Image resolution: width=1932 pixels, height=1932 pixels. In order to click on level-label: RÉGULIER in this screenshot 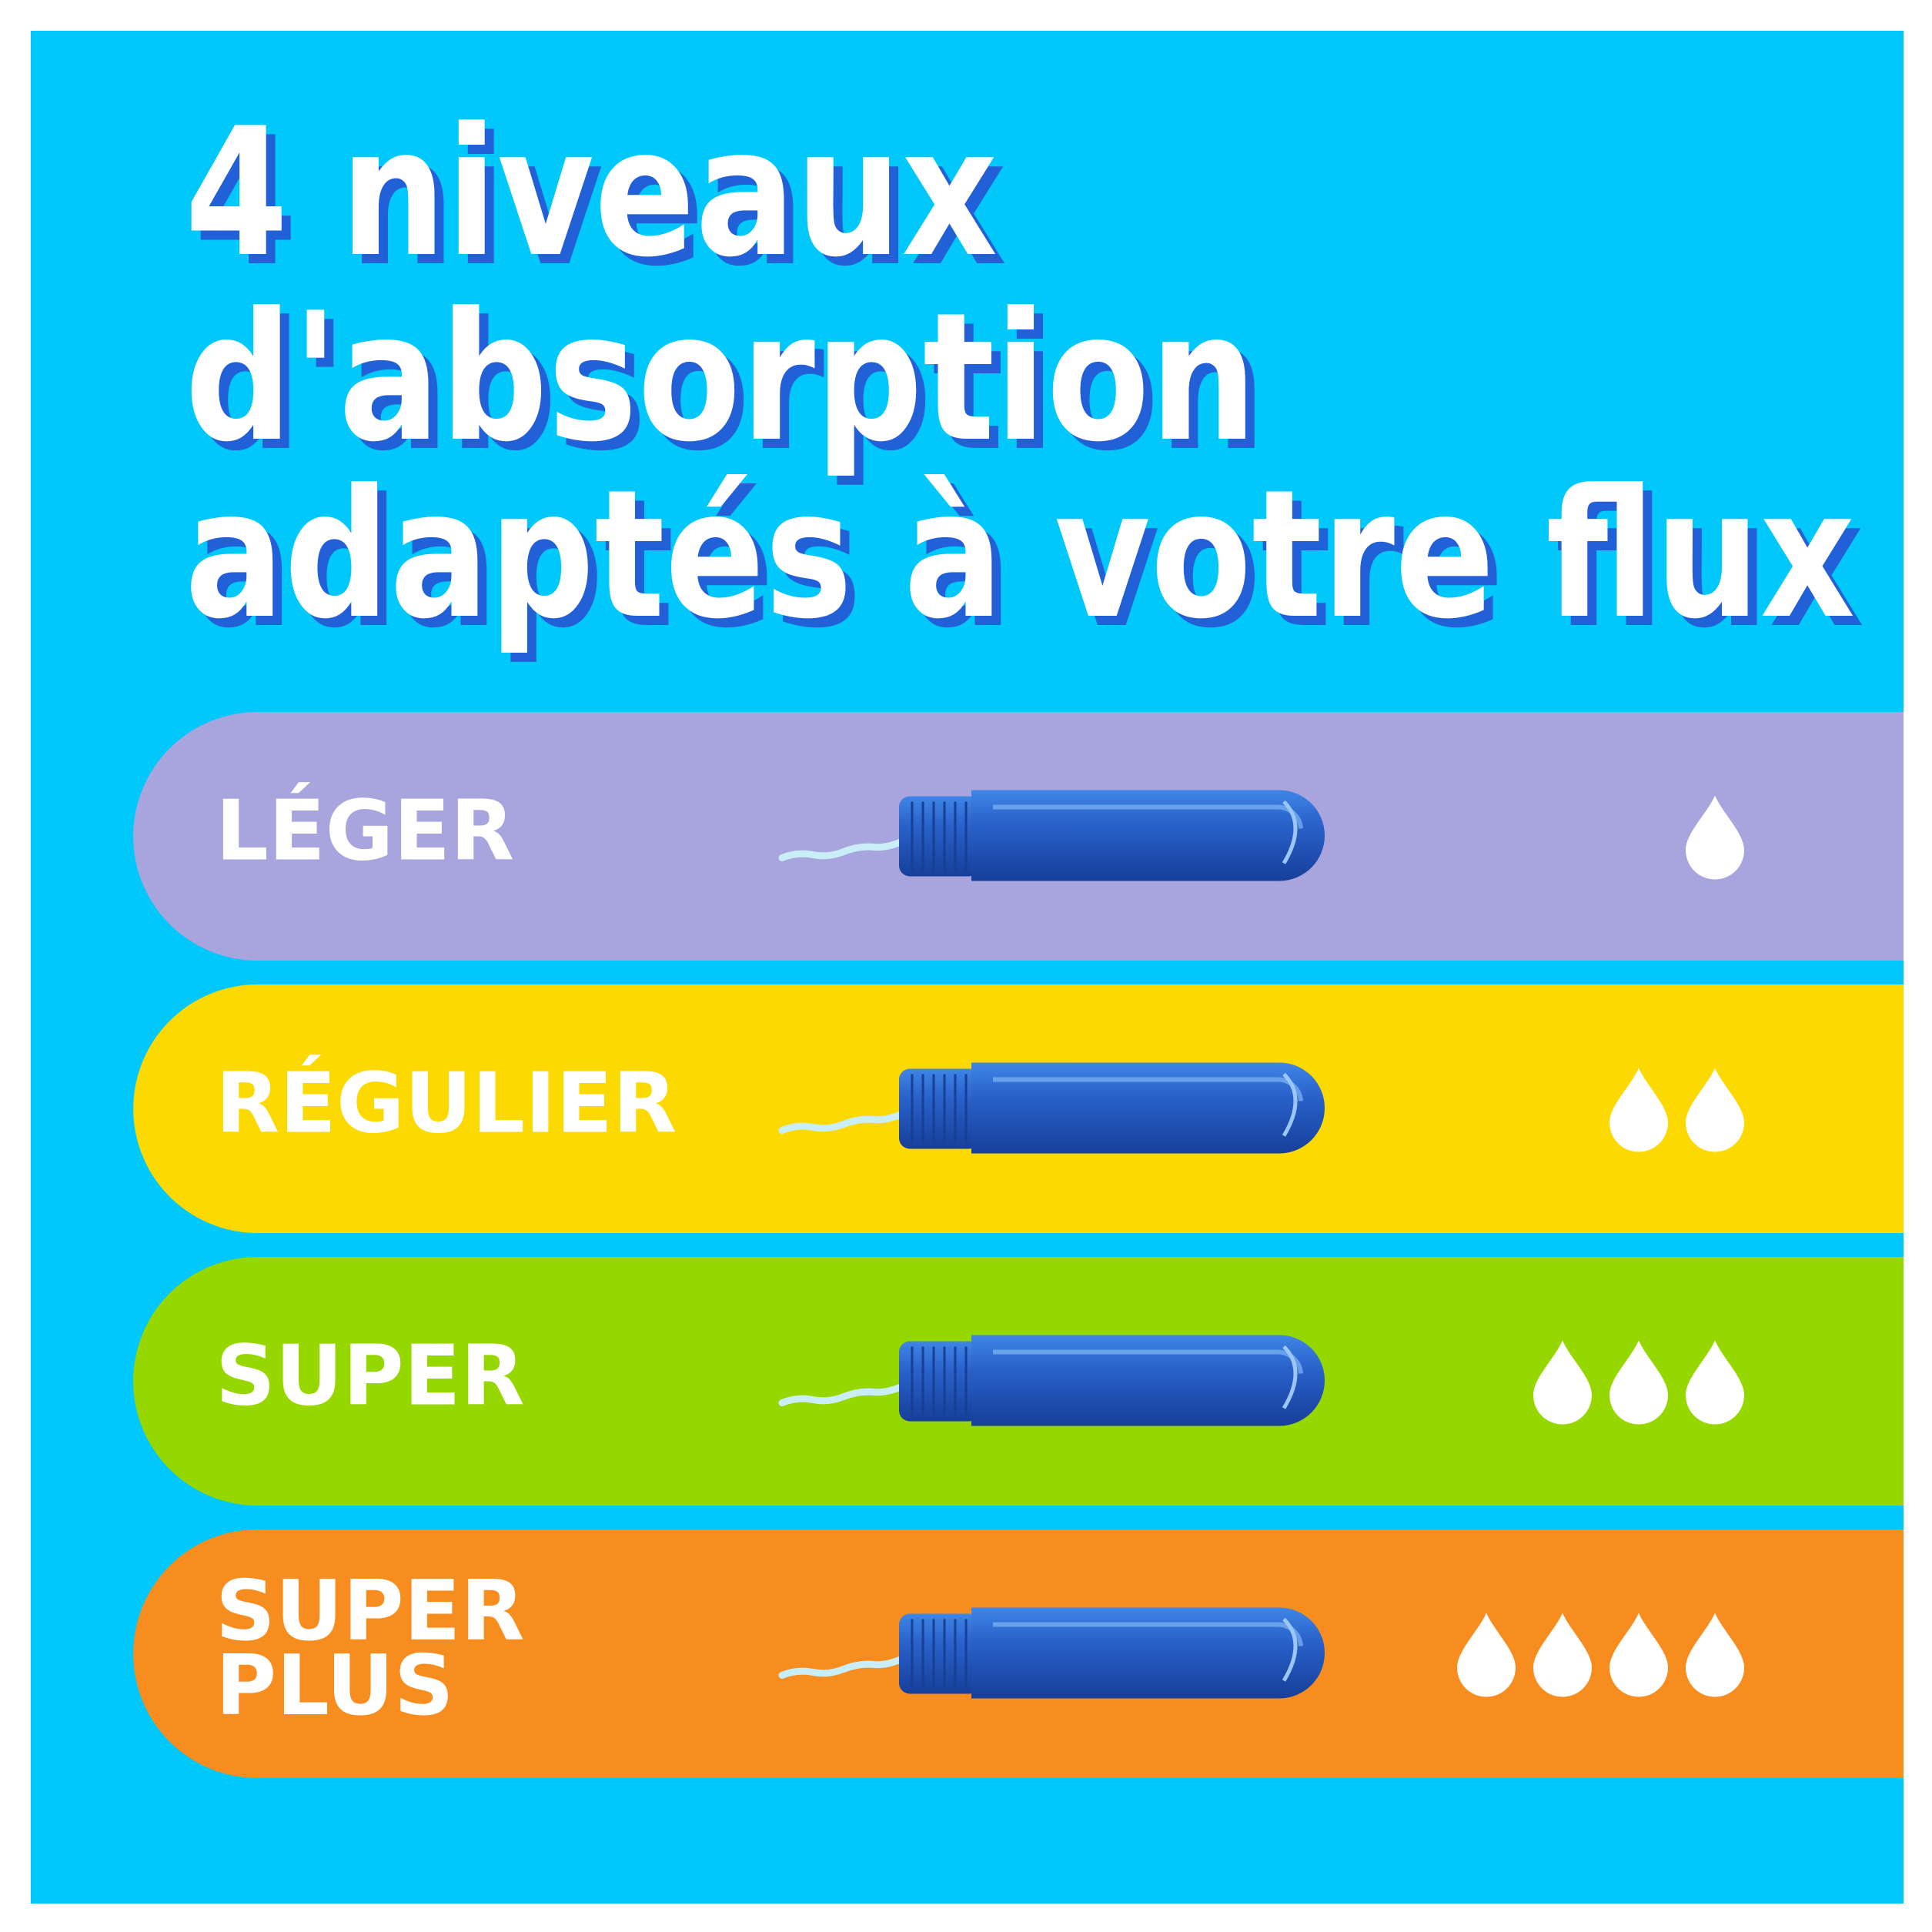, I will do `click(447, 1103)`.